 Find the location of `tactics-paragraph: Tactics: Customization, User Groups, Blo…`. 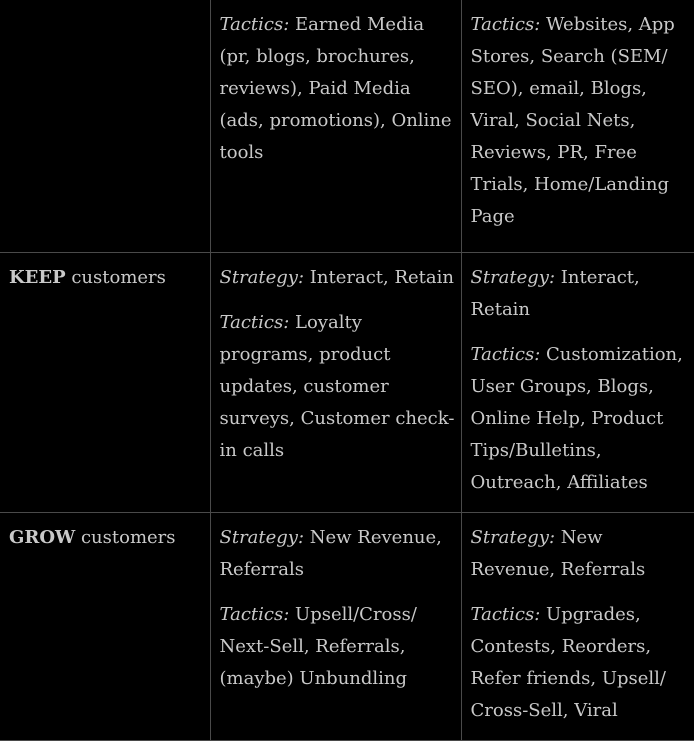

tactics-paragraph: Tactics: Customization, User Groups, Blo… is located at coordinates (580, 419).